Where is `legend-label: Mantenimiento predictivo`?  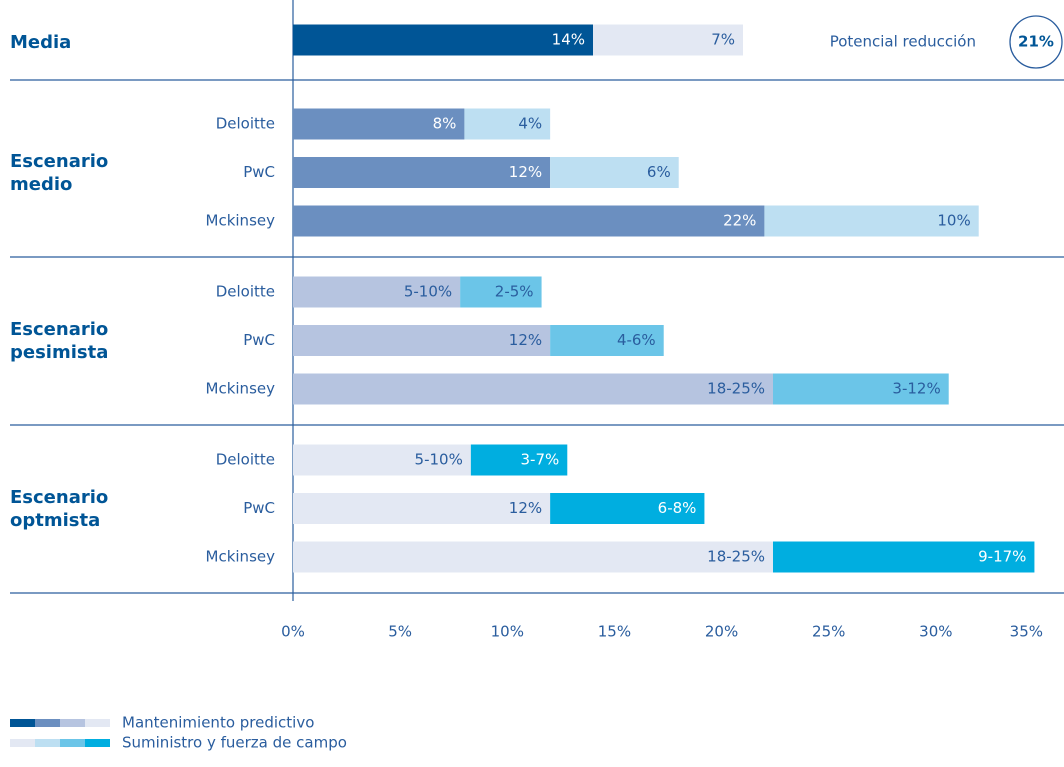
legend-label: Mantenimiento predictivo is located at coordinates (218, 723).